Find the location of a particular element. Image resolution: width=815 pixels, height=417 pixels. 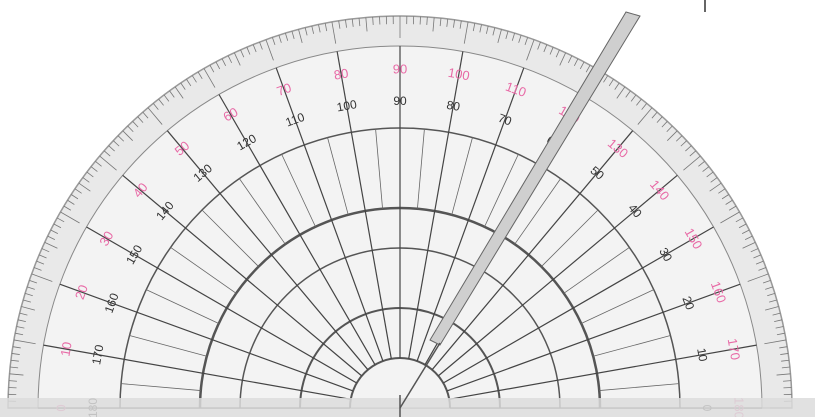

pencil-line is located at coordinates (420, 375).